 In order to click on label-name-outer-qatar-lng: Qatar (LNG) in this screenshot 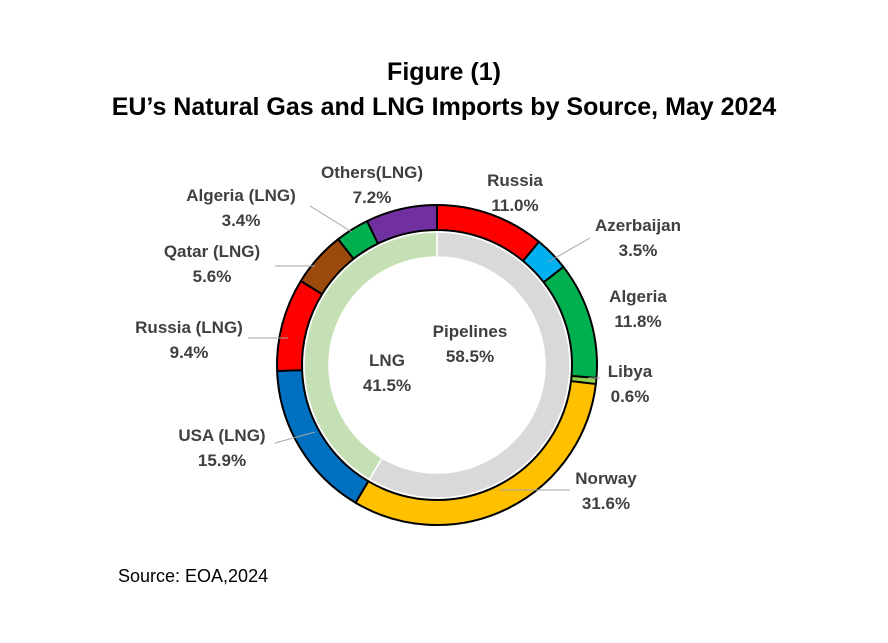, I will do `click(212, 251)`.